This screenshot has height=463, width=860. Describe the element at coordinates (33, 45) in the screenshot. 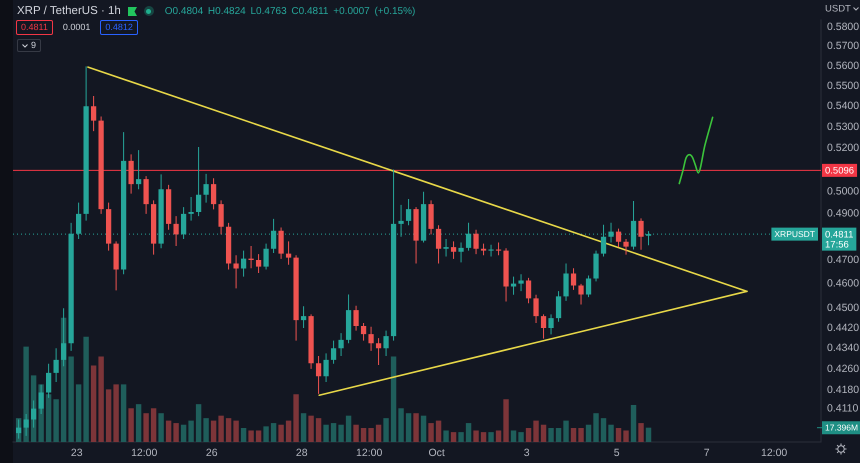

I see `annotation: 9` at that location.